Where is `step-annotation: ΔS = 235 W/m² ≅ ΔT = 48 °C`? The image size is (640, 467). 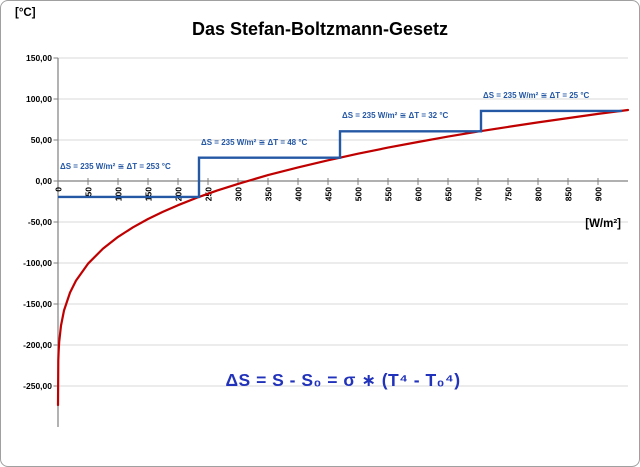
step-annotation: ΔS = 235 W/m² ≅ ΔT = 48 °C is located at coordinates (254, 142).